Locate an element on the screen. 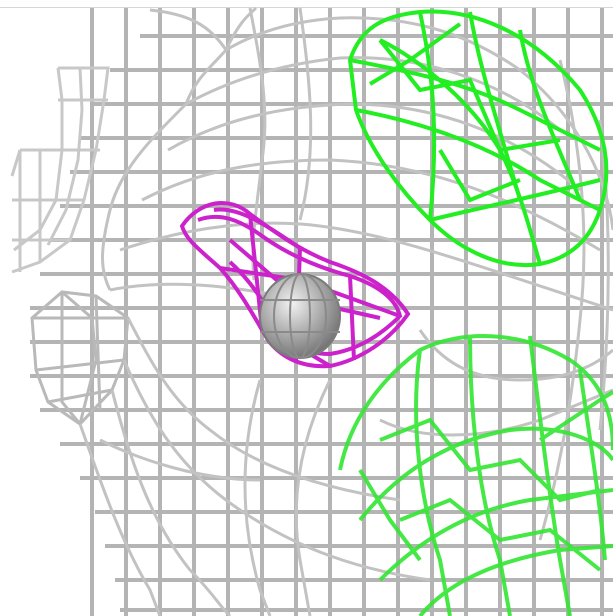 This screenshot has height=616, width=613. eyeball-sphere is located at coordinates (300, 316).